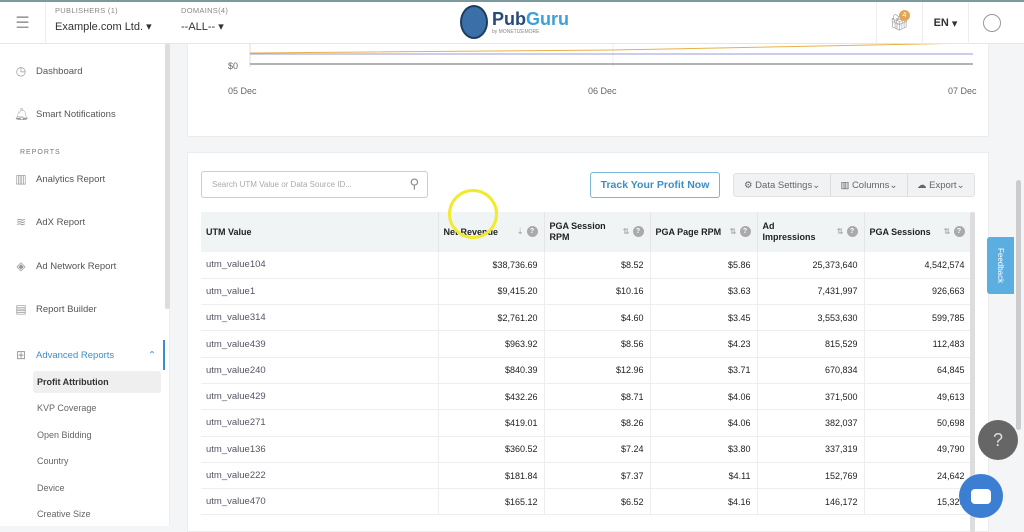 The image size is (1024, 532). Describe the element at coordinates (972, 372) in the screenshot. I see `table-scrollbar` at that location.